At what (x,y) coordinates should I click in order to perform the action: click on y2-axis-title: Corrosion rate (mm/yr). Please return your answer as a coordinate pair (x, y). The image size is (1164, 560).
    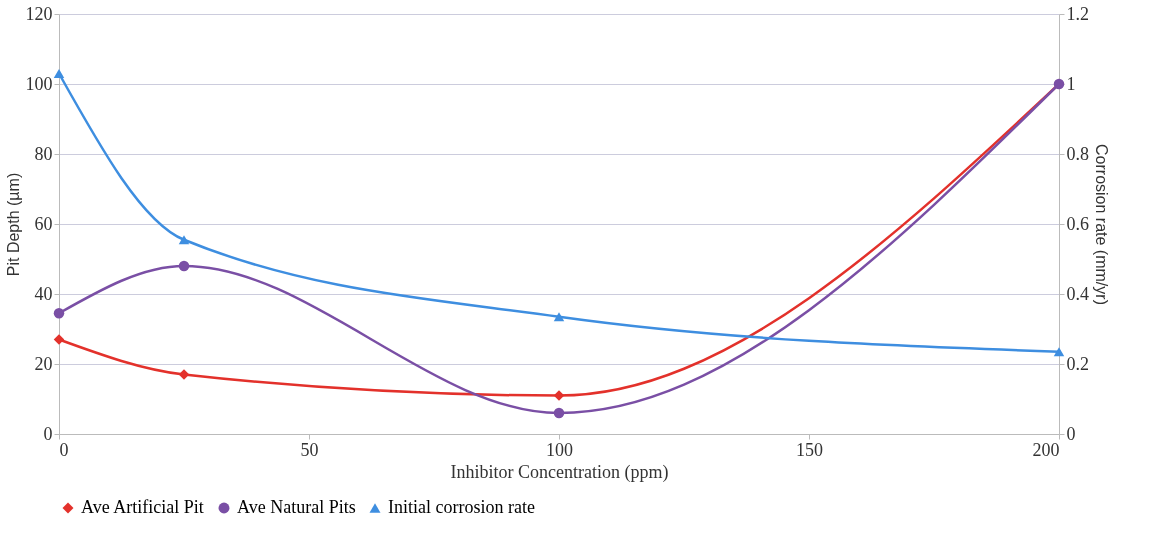
    Looking at the image, I should click on (1101, 224).